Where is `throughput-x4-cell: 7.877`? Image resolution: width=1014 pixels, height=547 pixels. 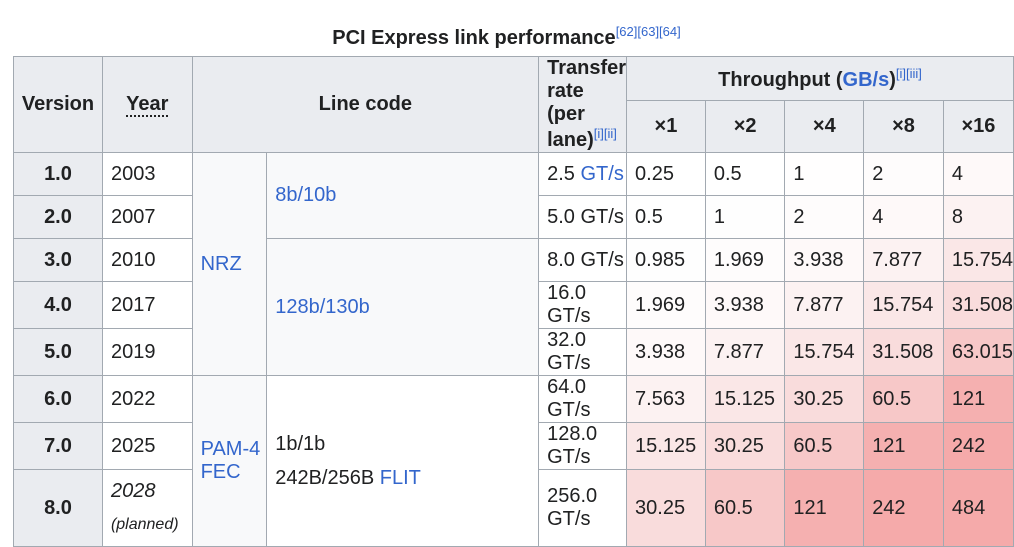
throughput-x4-cell: 7.877 is located at coordinates (824, 305).